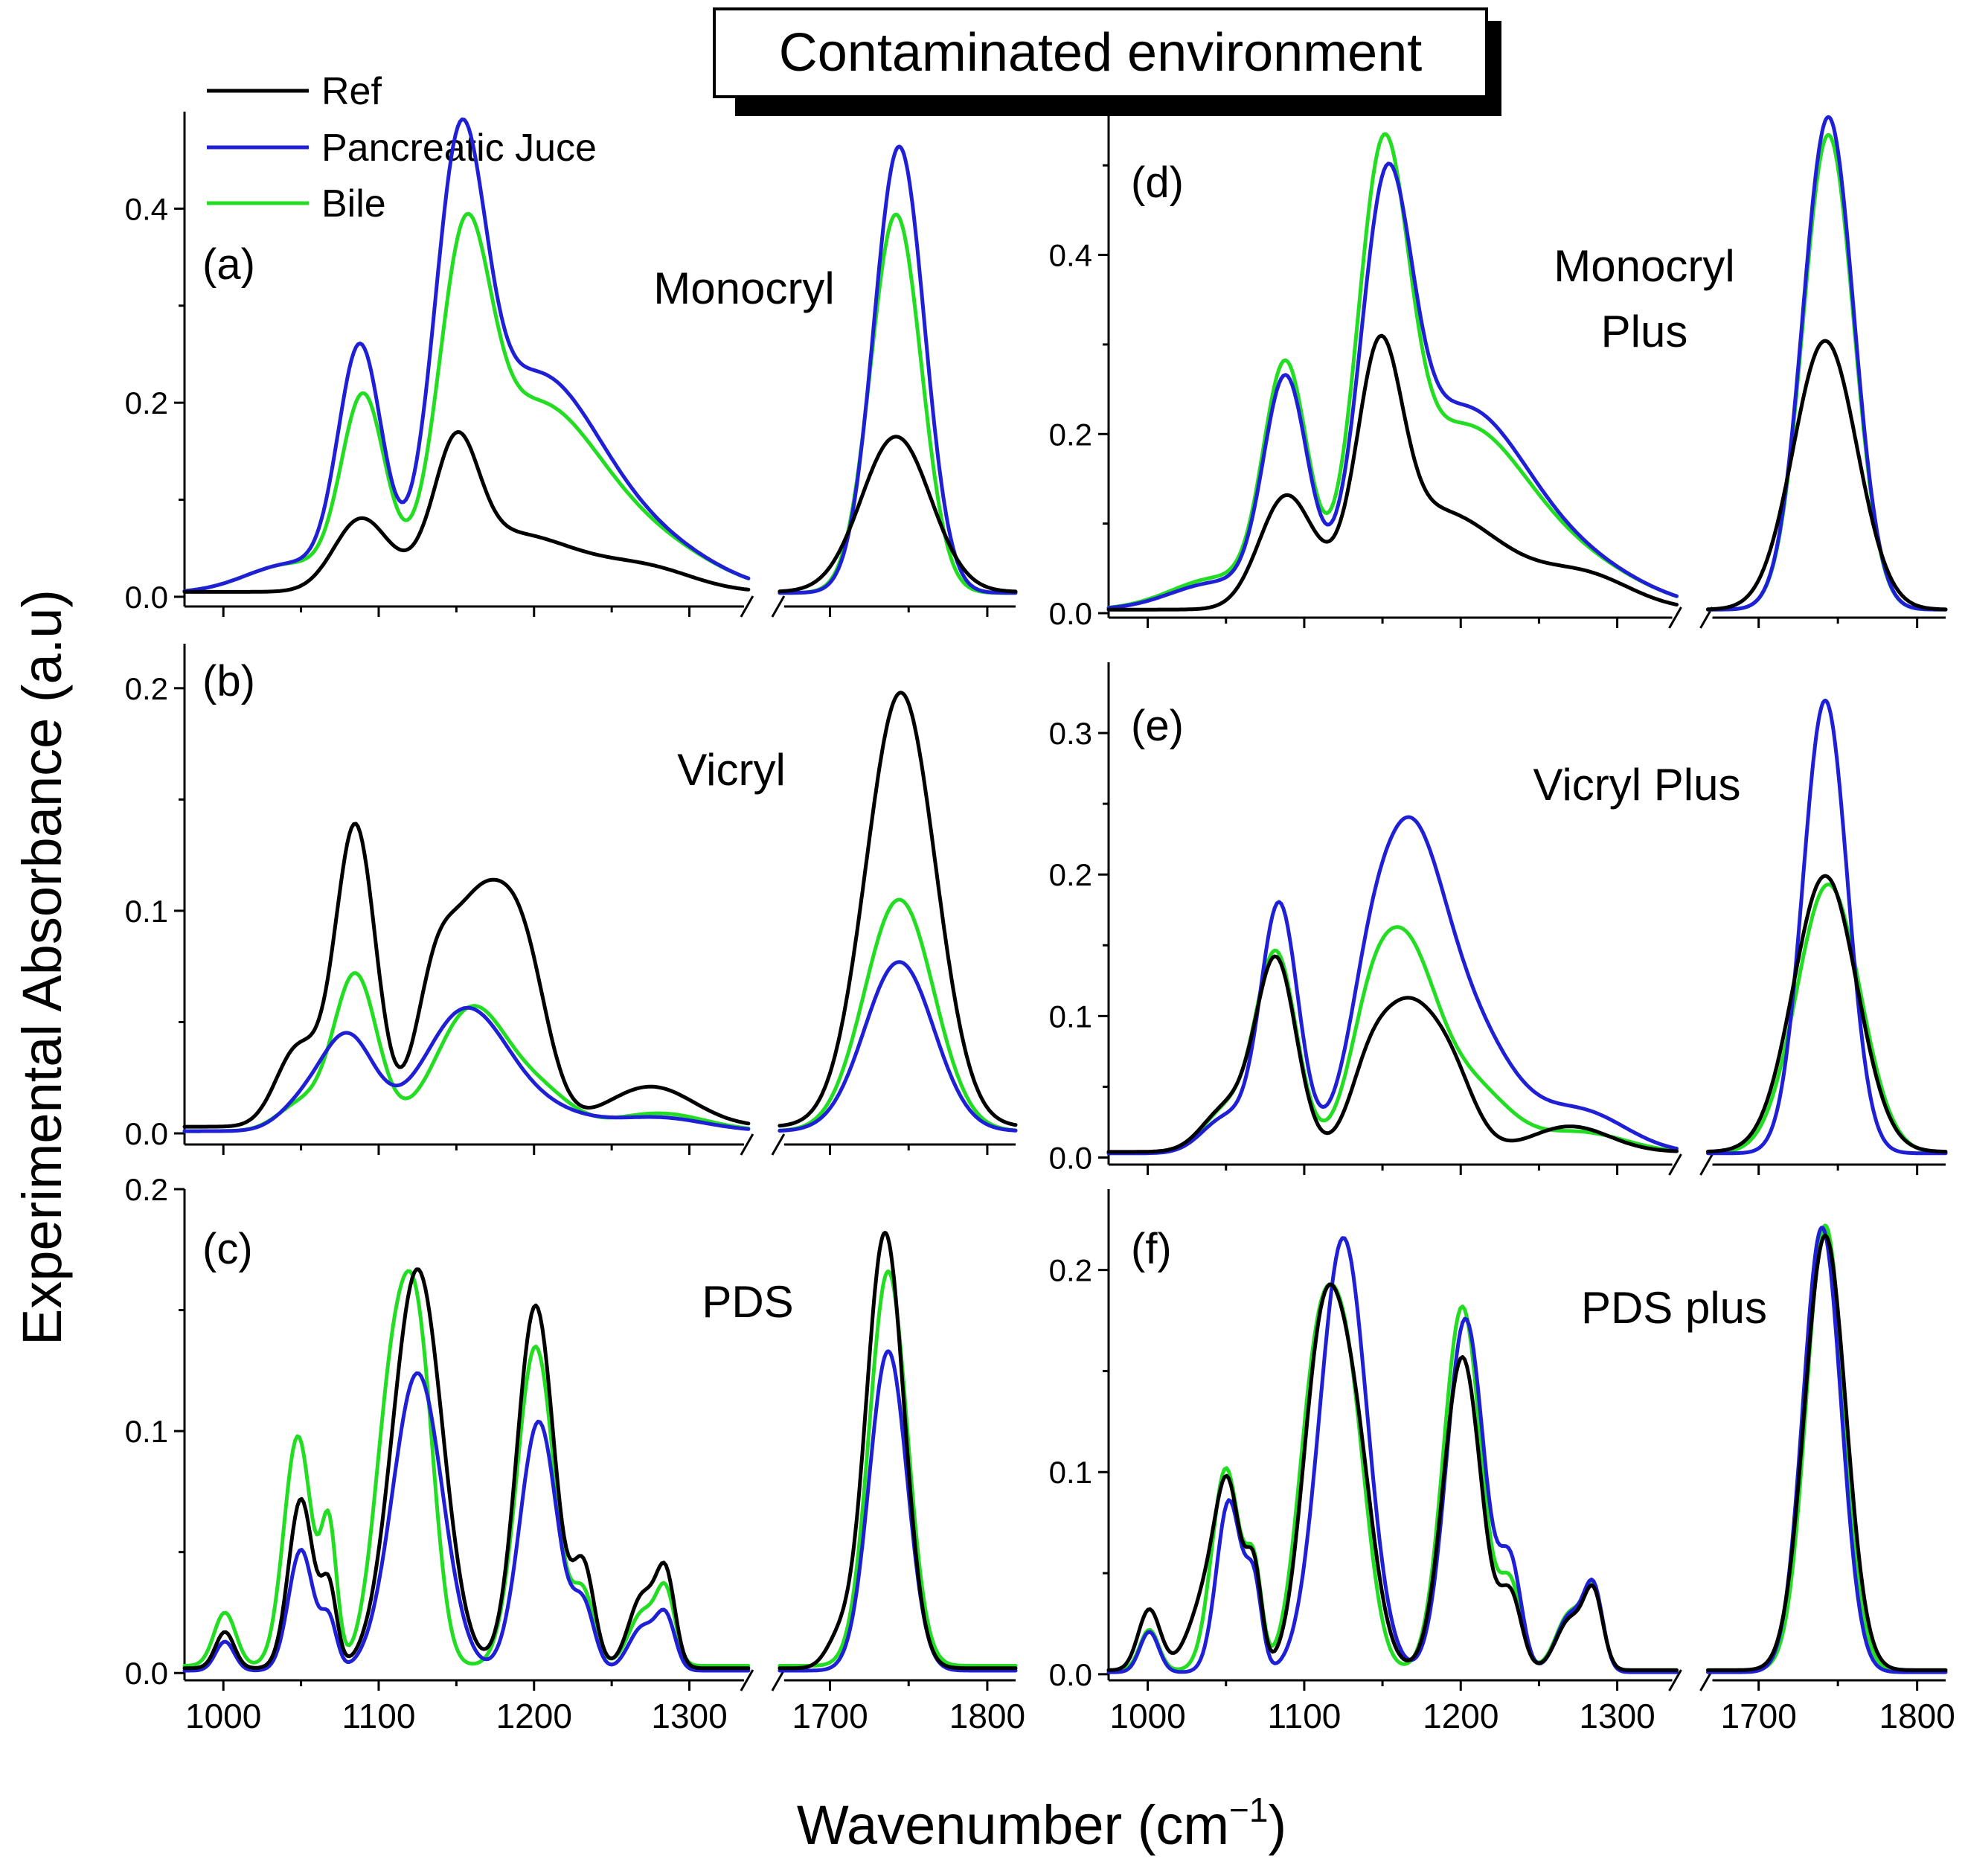 The height and width of the screenshot is (1876, 1965). Describe the element at coordinates (1248, 1809) in the screenshot. I see `x-axis-title-superscript: −1` at that location.